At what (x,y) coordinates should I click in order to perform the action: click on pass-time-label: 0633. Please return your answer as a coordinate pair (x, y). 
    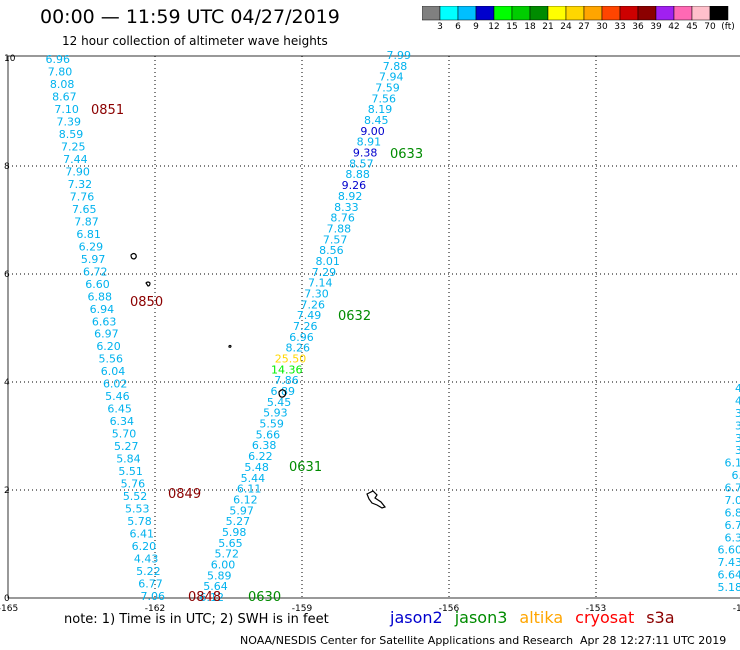
    Looking at the image, I should click on (406, 154).